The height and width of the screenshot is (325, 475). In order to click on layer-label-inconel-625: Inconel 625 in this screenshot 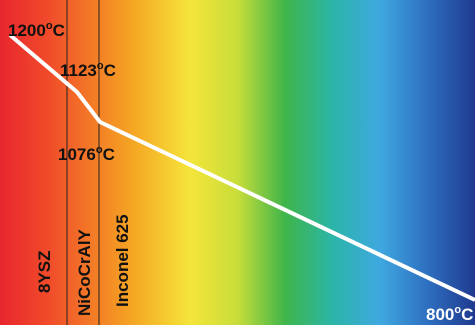, I will do `click(122, 260)`.